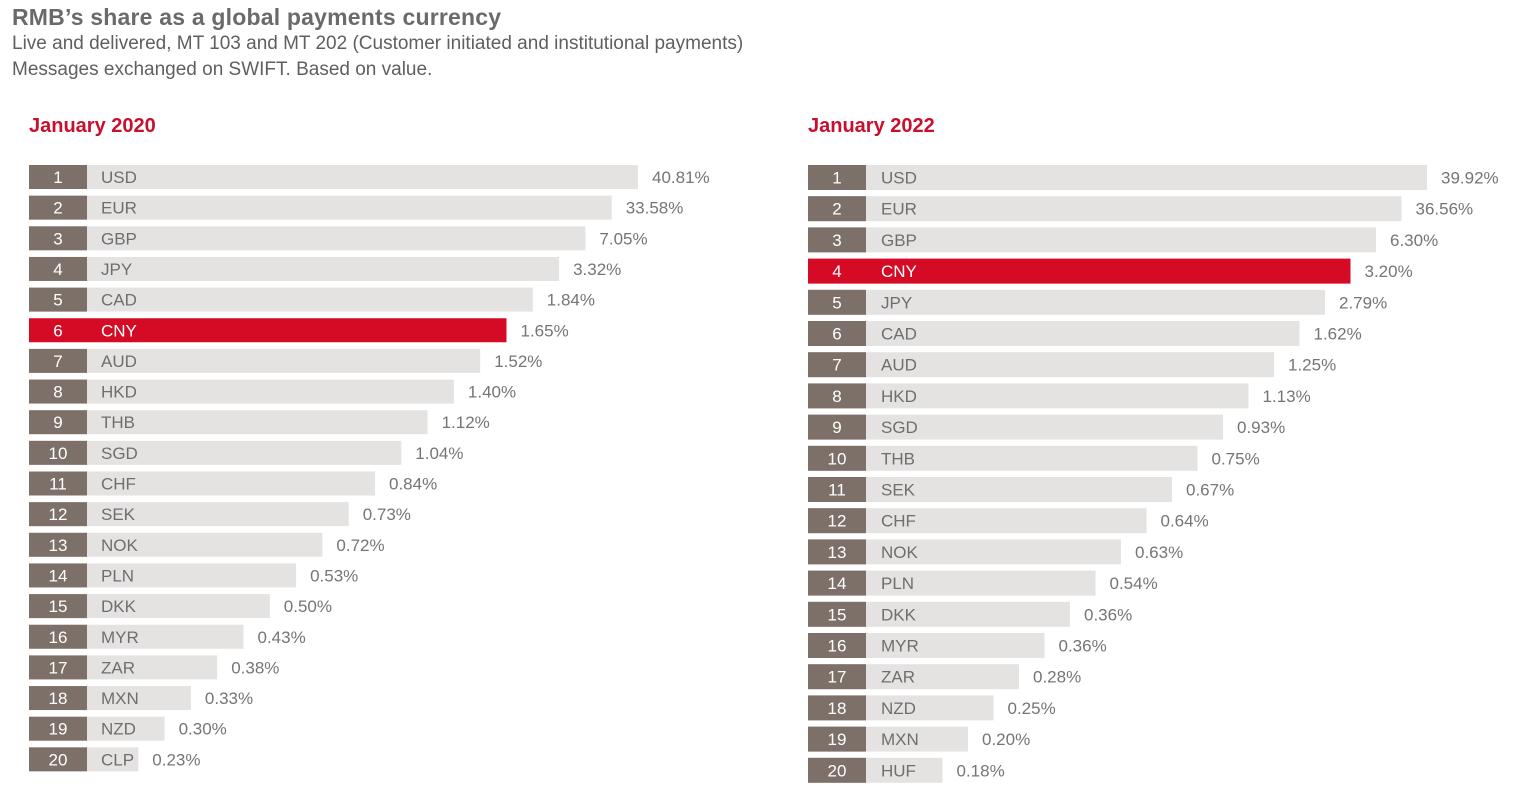  Describe the element at coordinates (119, 238) in the screenshot. I see `currency-label: GBP` at that location.